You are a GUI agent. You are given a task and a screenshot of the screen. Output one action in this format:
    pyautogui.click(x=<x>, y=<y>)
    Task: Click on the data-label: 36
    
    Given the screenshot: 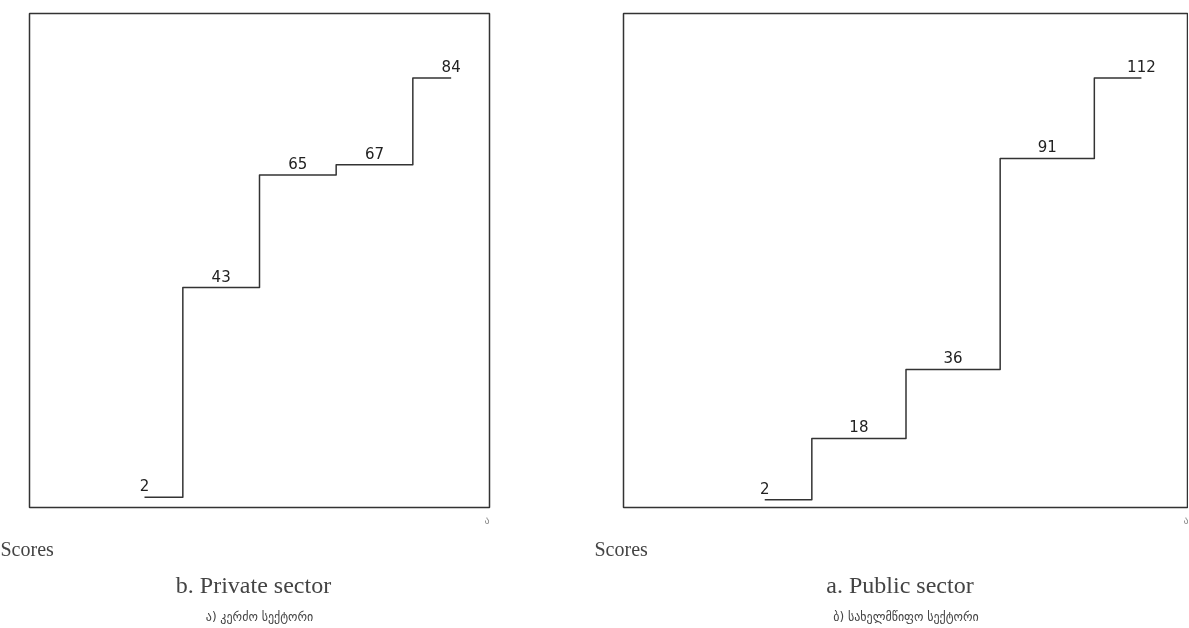 What is the action you would take?
    pyautogui.click(x=953, y=358)
    